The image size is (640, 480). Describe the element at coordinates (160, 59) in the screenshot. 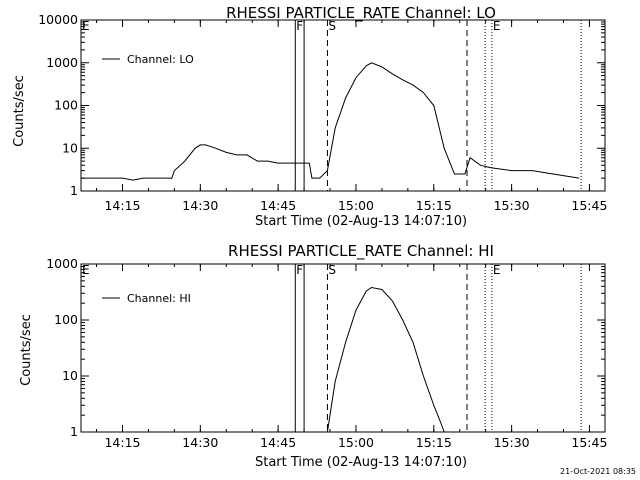

I see `legend-label-lo: Channel: LO` at that location.